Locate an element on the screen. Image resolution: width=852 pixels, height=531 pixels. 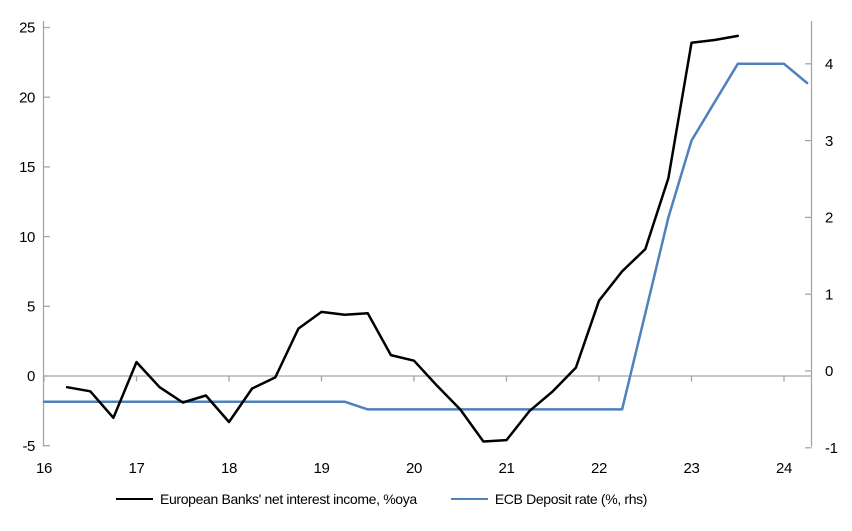
legend-item-ecb-deposit-rate: ECB Deposit rate (%, rhs) is located at coordinates (549, 499).